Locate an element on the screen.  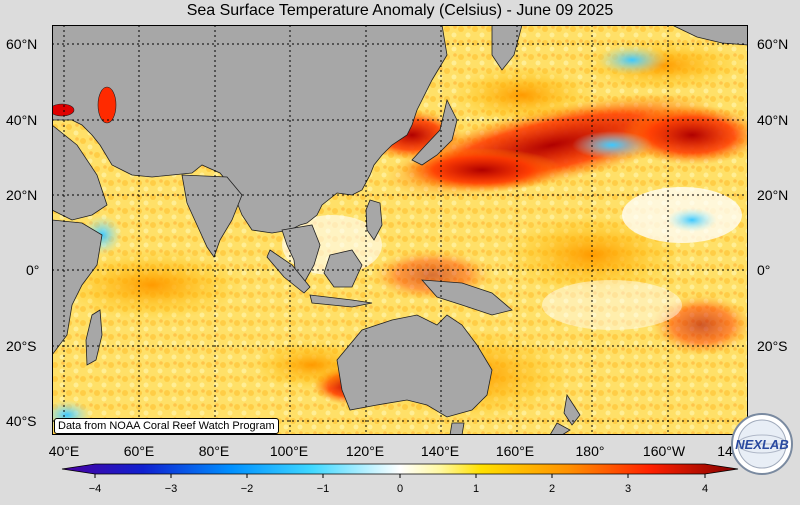
lon-label: 180° is located at coordinates (590, 451).